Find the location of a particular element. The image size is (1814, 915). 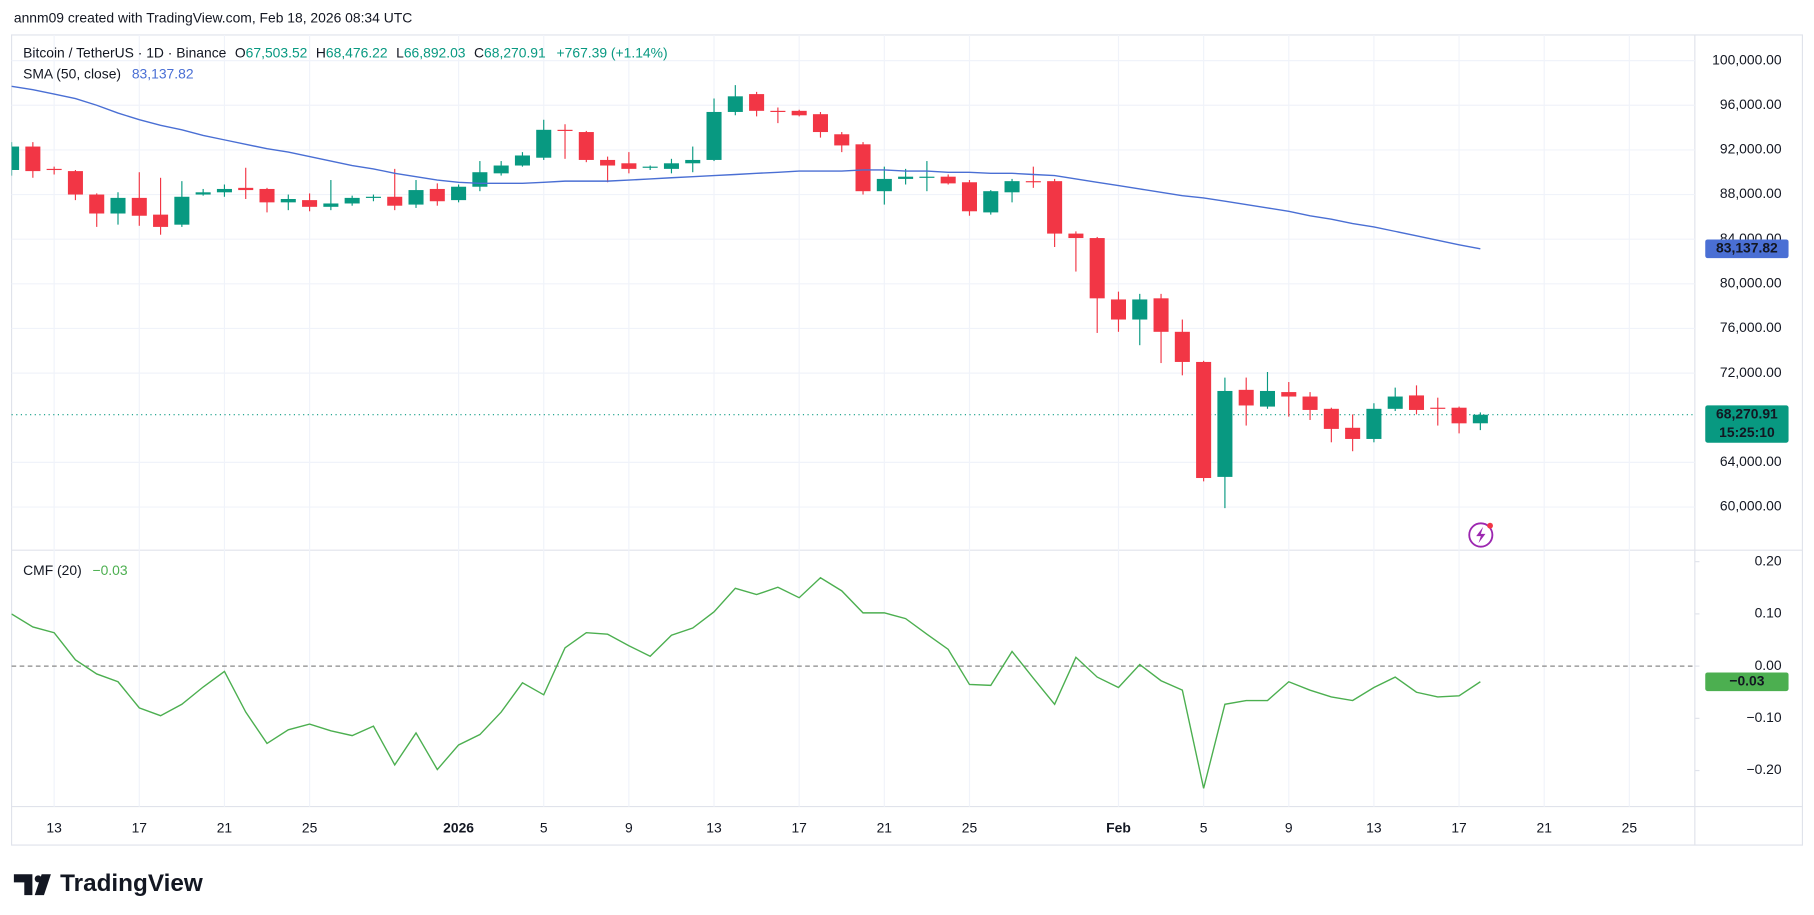

alert-bolt is located at coordinates (1481, 535).